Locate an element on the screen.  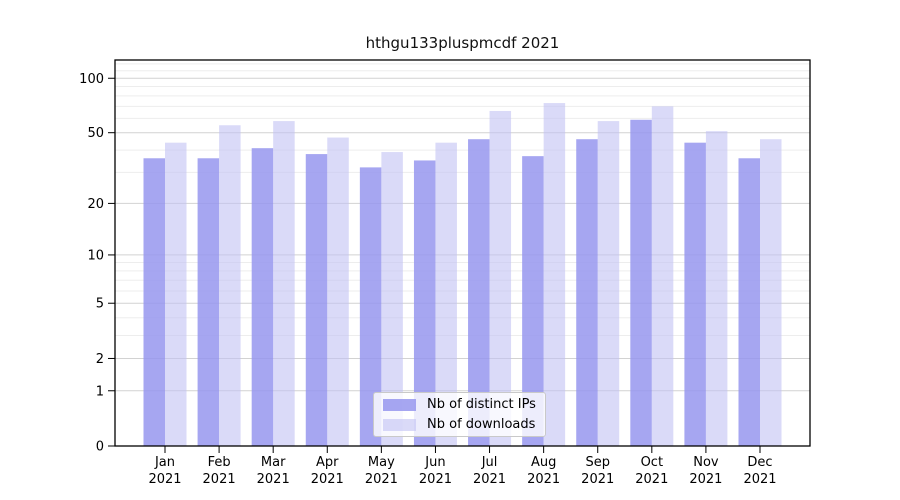
y-tick-label: 2 is located at coordinates (100, 359).